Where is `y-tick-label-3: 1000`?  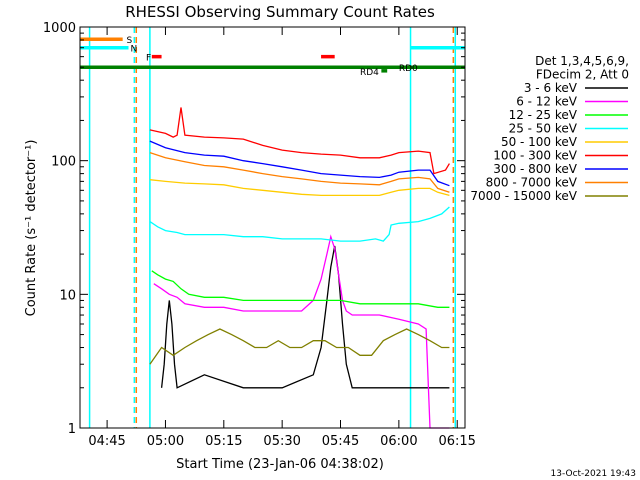
y-tick-label-3: 1000 is located at coordinates (59, 28).